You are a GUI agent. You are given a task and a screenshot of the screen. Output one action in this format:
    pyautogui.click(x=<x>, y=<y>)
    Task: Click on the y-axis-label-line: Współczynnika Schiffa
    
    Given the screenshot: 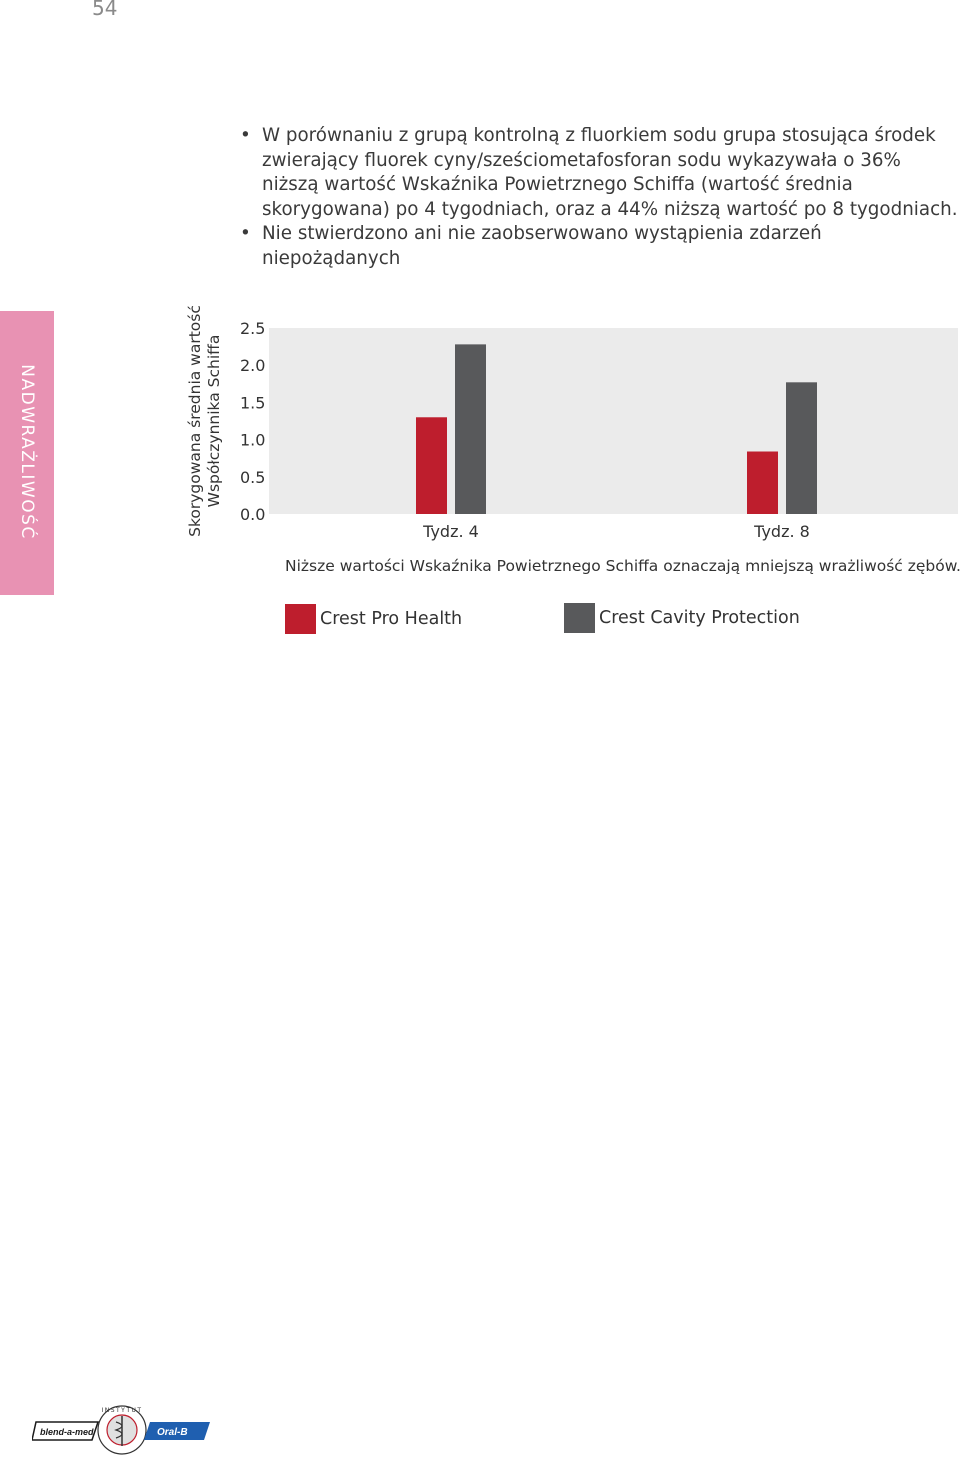 What is the action you would take?
    pyautogui.click(x=214, y=421)
    